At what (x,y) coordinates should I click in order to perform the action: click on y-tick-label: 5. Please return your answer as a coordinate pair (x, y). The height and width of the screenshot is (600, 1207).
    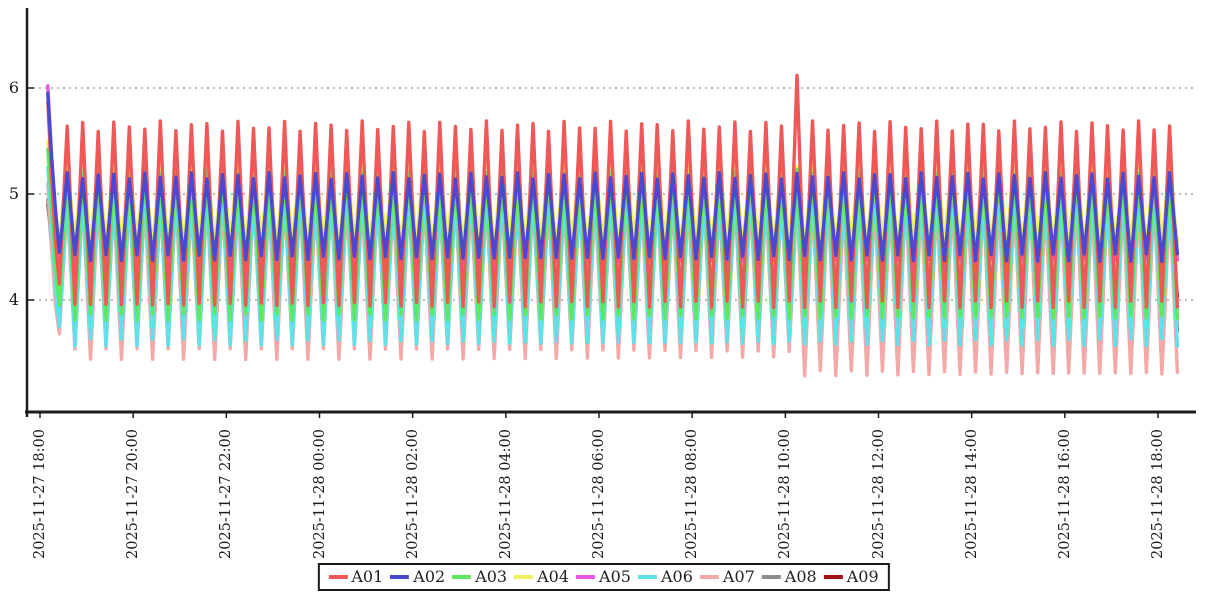
    Looking at the image, I should click on (13, 193).